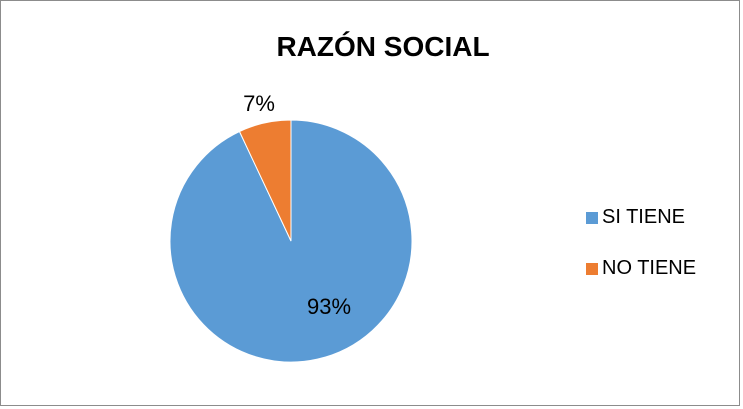  What do you see at coordinates (265, 180) in the screenshot?
I see `pie-slice-no-tiene` at bounding box center [265, 180].